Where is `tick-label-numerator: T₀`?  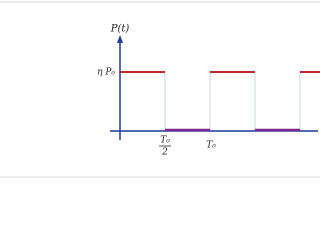
tick-label-numerator: T₀ is located at coordinates (165, 141).